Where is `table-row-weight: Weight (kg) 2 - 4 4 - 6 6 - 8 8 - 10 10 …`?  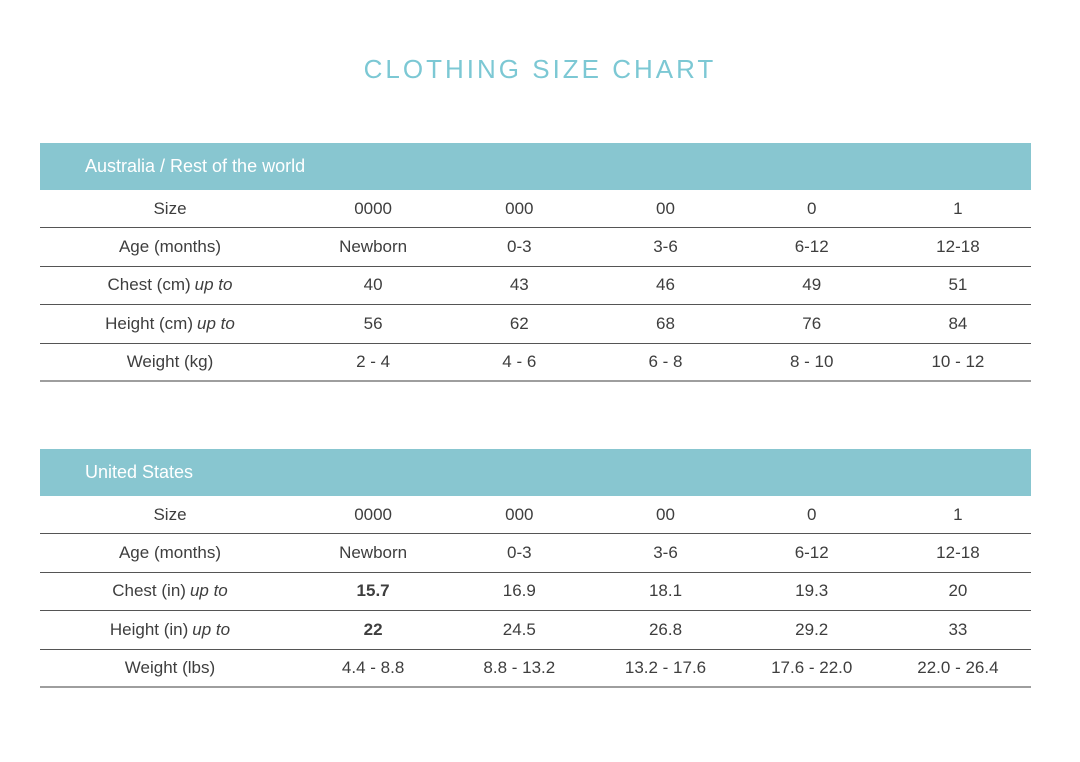
table-row-weight: Weight (kg) 2 - 4 4 - 6 6 - 8 8 - 10 10 … is located at coordinates (535, 363).